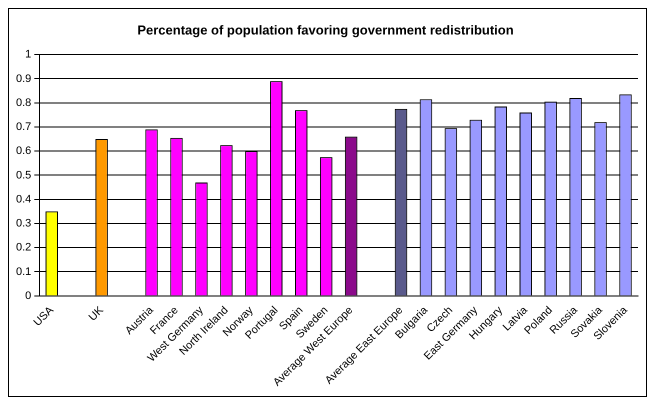 The image size is (655, 405). What do you see at coordinates (325, 30) in the screenshot?
I see `chart-title: Percentage of population favoring government redistribution` at bounding box center [325, 30].